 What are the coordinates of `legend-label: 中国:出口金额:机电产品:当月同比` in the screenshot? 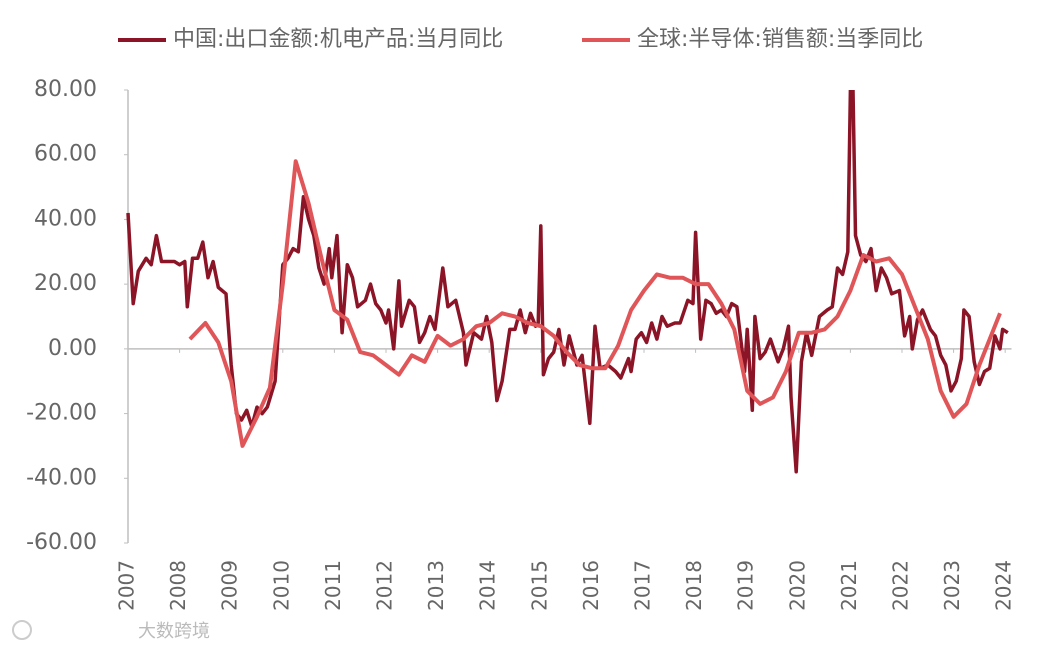 It's located at (338, 39).